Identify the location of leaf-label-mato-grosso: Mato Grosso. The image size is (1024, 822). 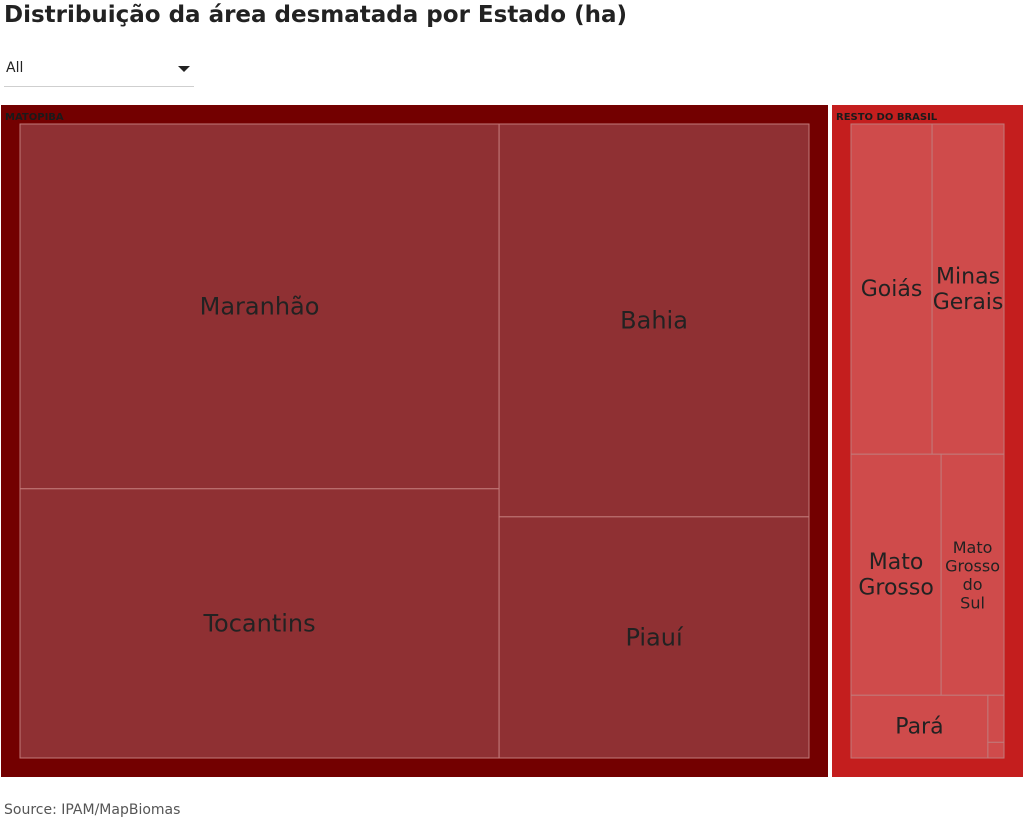
(895, 575).